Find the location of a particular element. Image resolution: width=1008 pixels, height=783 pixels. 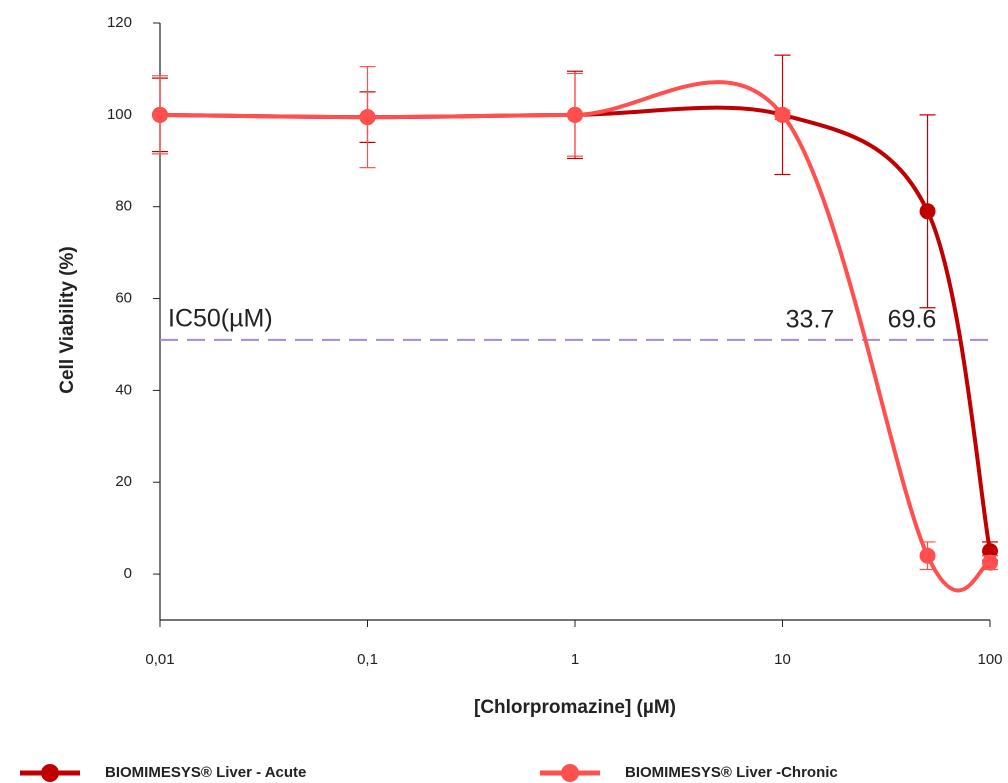

x-tick-label: 100 is located at coordinates (989, 659).